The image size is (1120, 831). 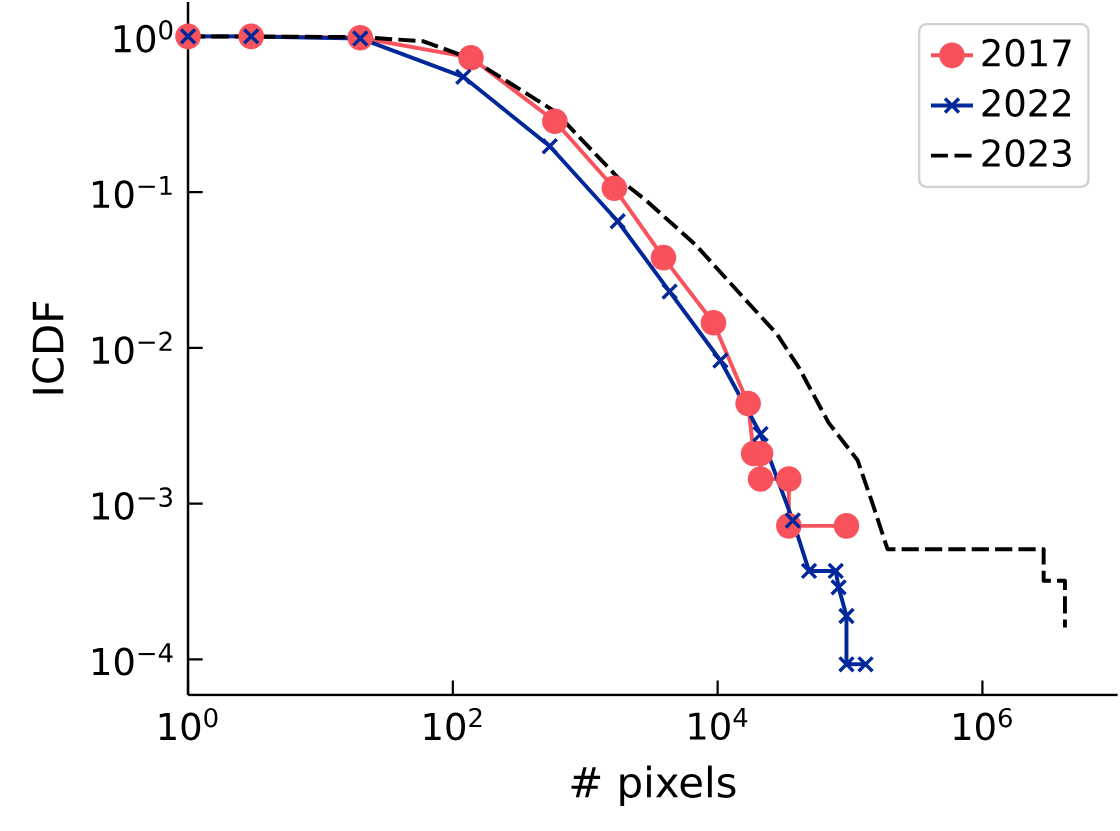 I want to click on x-axis-title: # pixels, so click(x=653, y=786).